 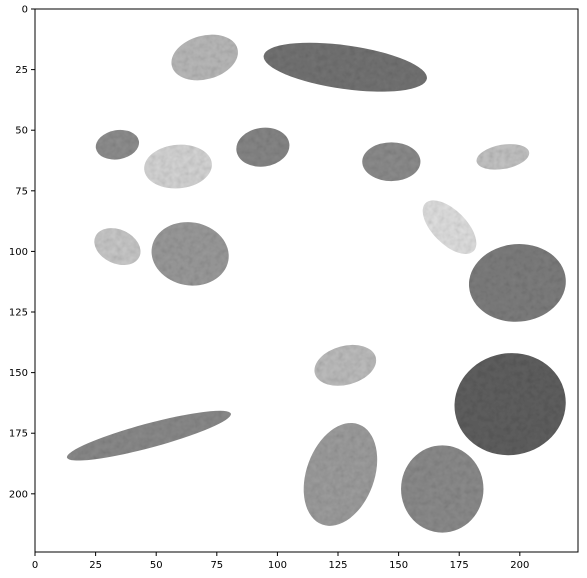 What do you see at coordinates (25, 10) in the screenshot?
I see `y-tick-label: 0` at bounding box center [25, 10].